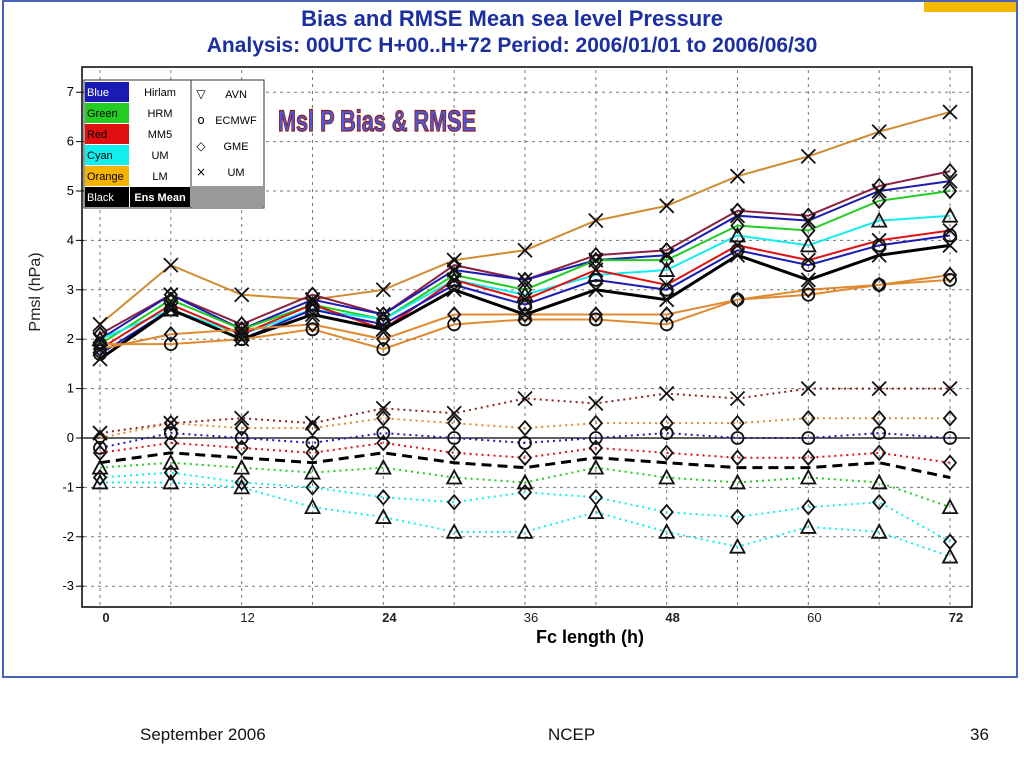 Image resolution: width=1024 pixels, height=768 pixels. I want to click on legend-model-name: Ens Mean, so click(160, 198).